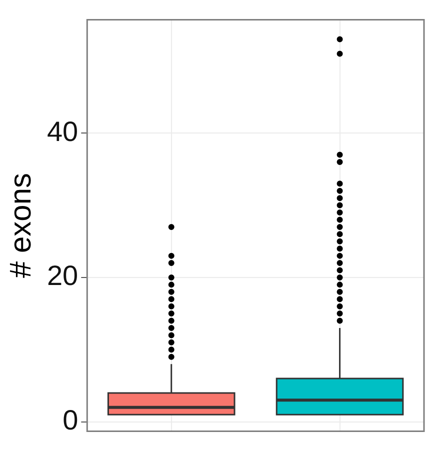 This screenshot has height=451, width=429. What do you see at coordinates (21, 225) in the screenshot?
I see `y-axis-title: # exons` at bounding box center [21, 225].